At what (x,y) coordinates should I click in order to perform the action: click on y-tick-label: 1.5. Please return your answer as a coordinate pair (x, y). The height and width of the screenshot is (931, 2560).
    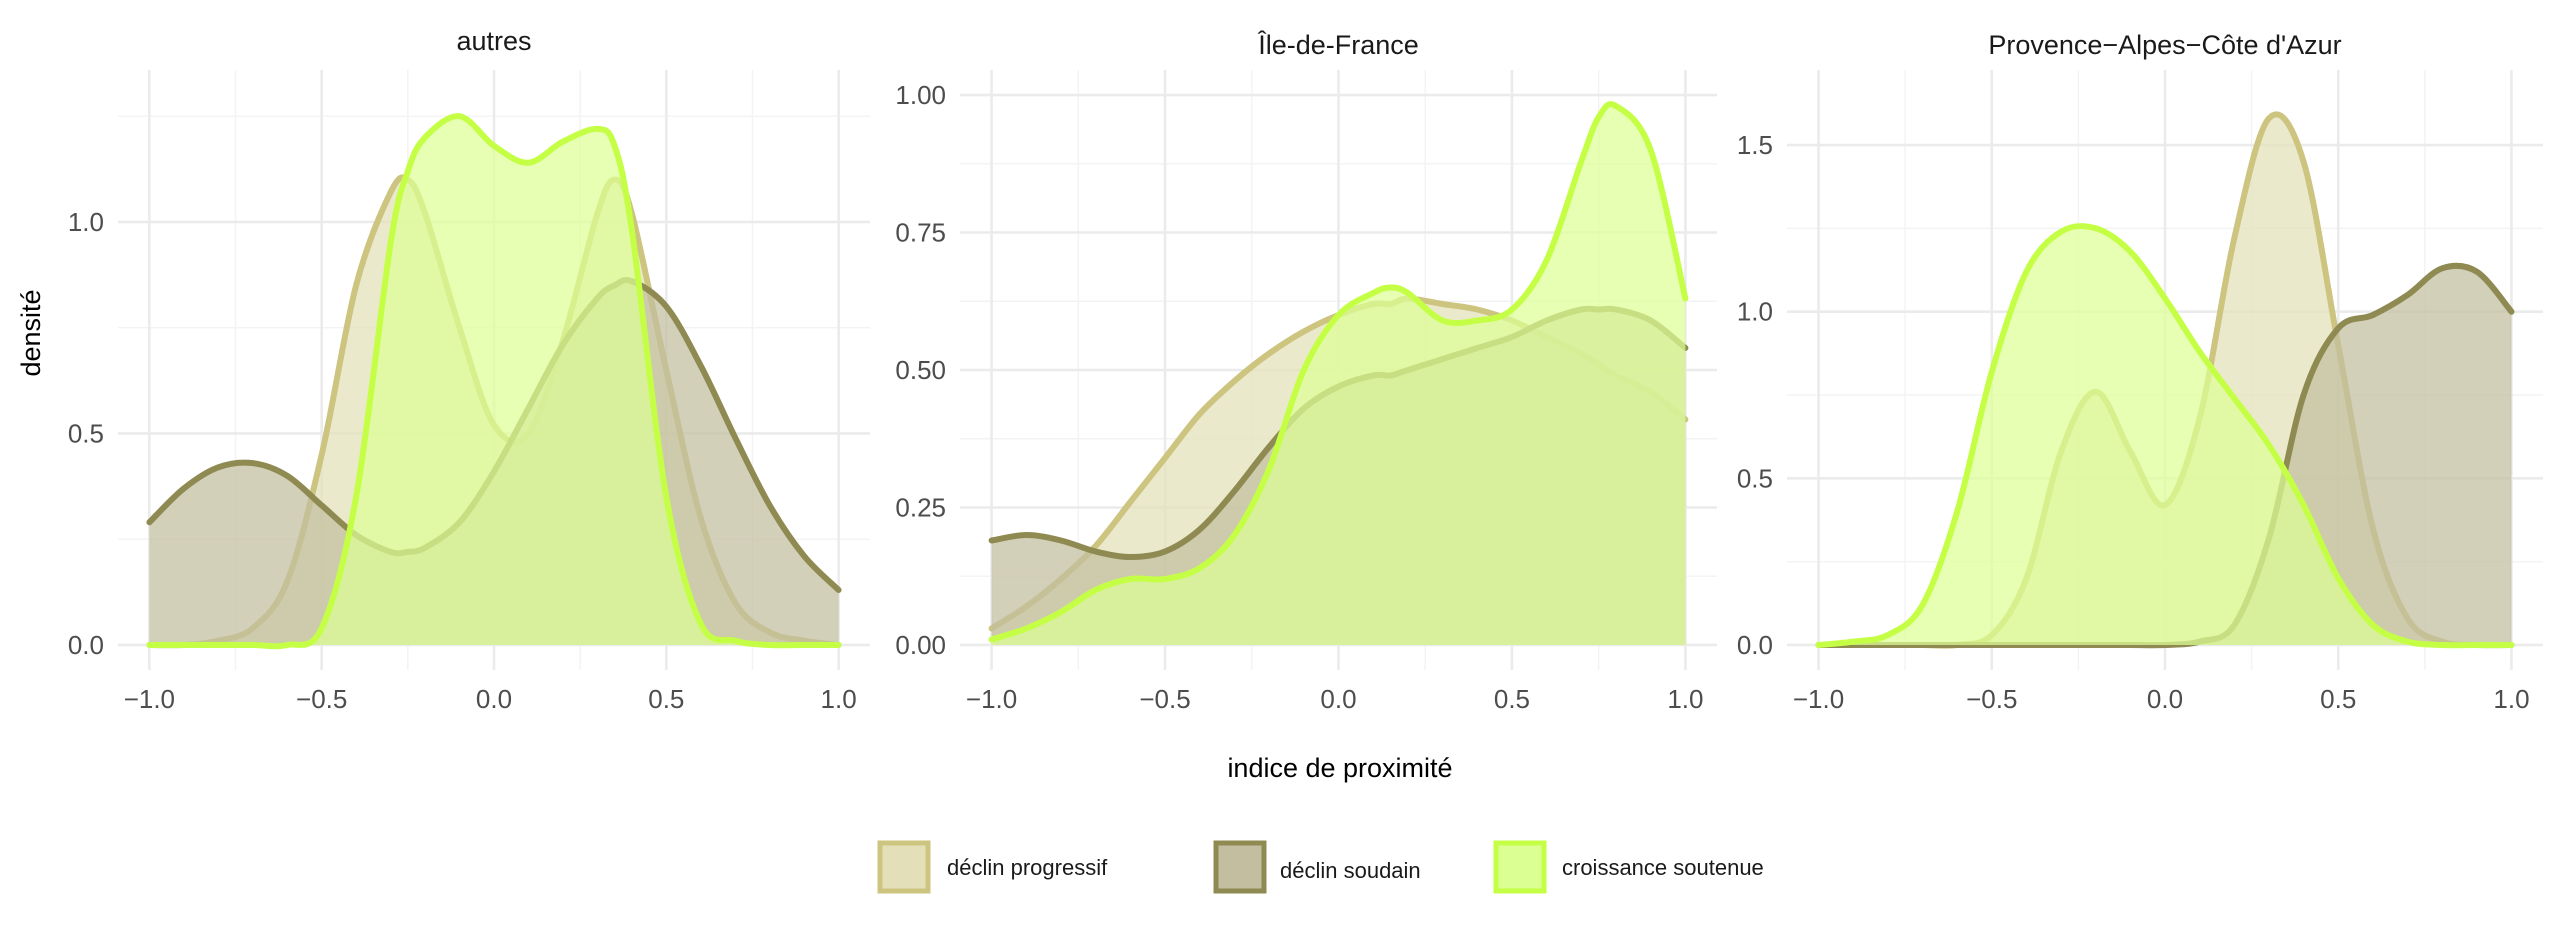
    Looking at the image, I should click on (1755, 145).